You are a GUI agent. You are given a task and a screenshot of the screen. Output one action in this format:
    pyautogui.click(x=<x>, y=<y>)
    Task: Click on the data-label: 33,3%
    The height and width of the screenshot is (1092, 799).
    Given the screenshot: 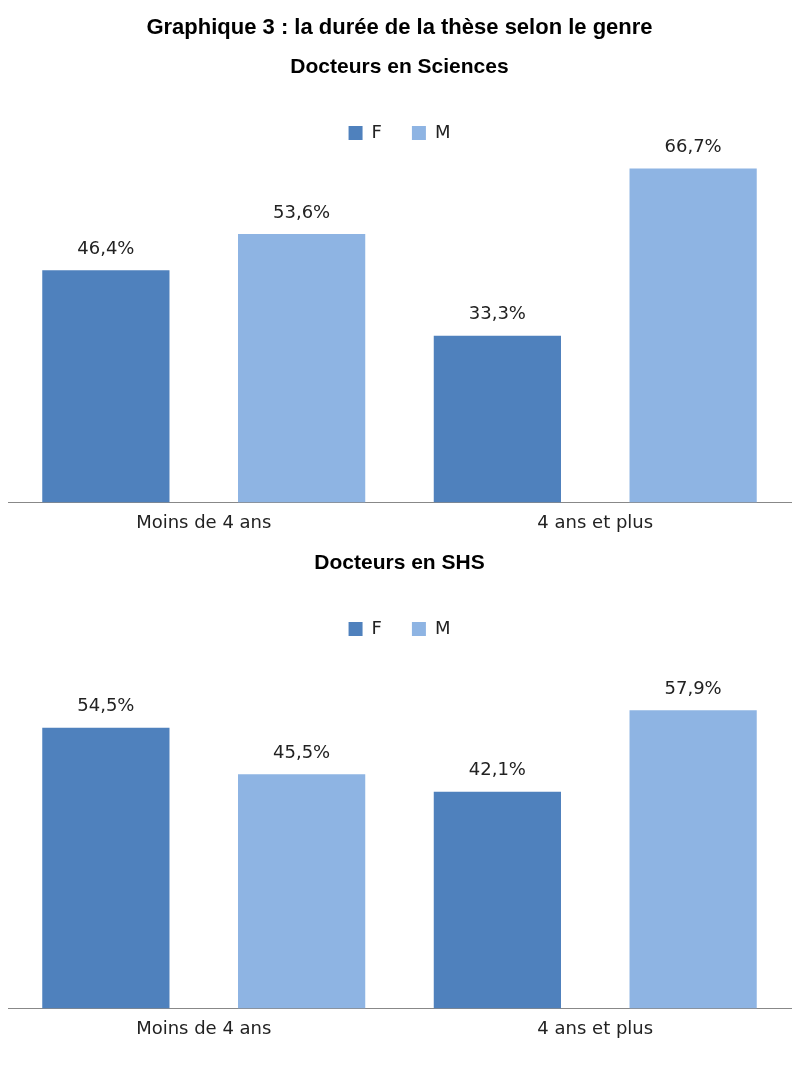 What is the action you would take?
    pyautogui.click(x=497, y=313)
    